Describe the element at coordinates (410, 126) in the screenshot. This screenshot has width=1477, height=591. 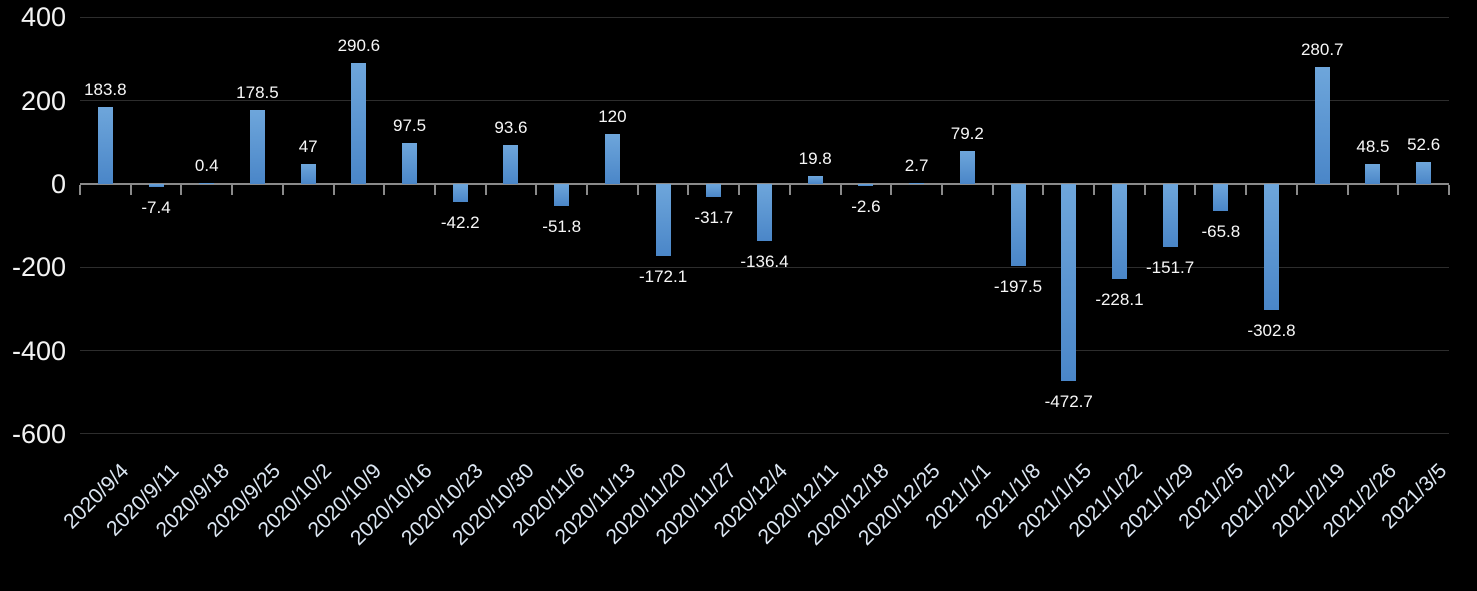
I see `data-label: 97.5` at that location.